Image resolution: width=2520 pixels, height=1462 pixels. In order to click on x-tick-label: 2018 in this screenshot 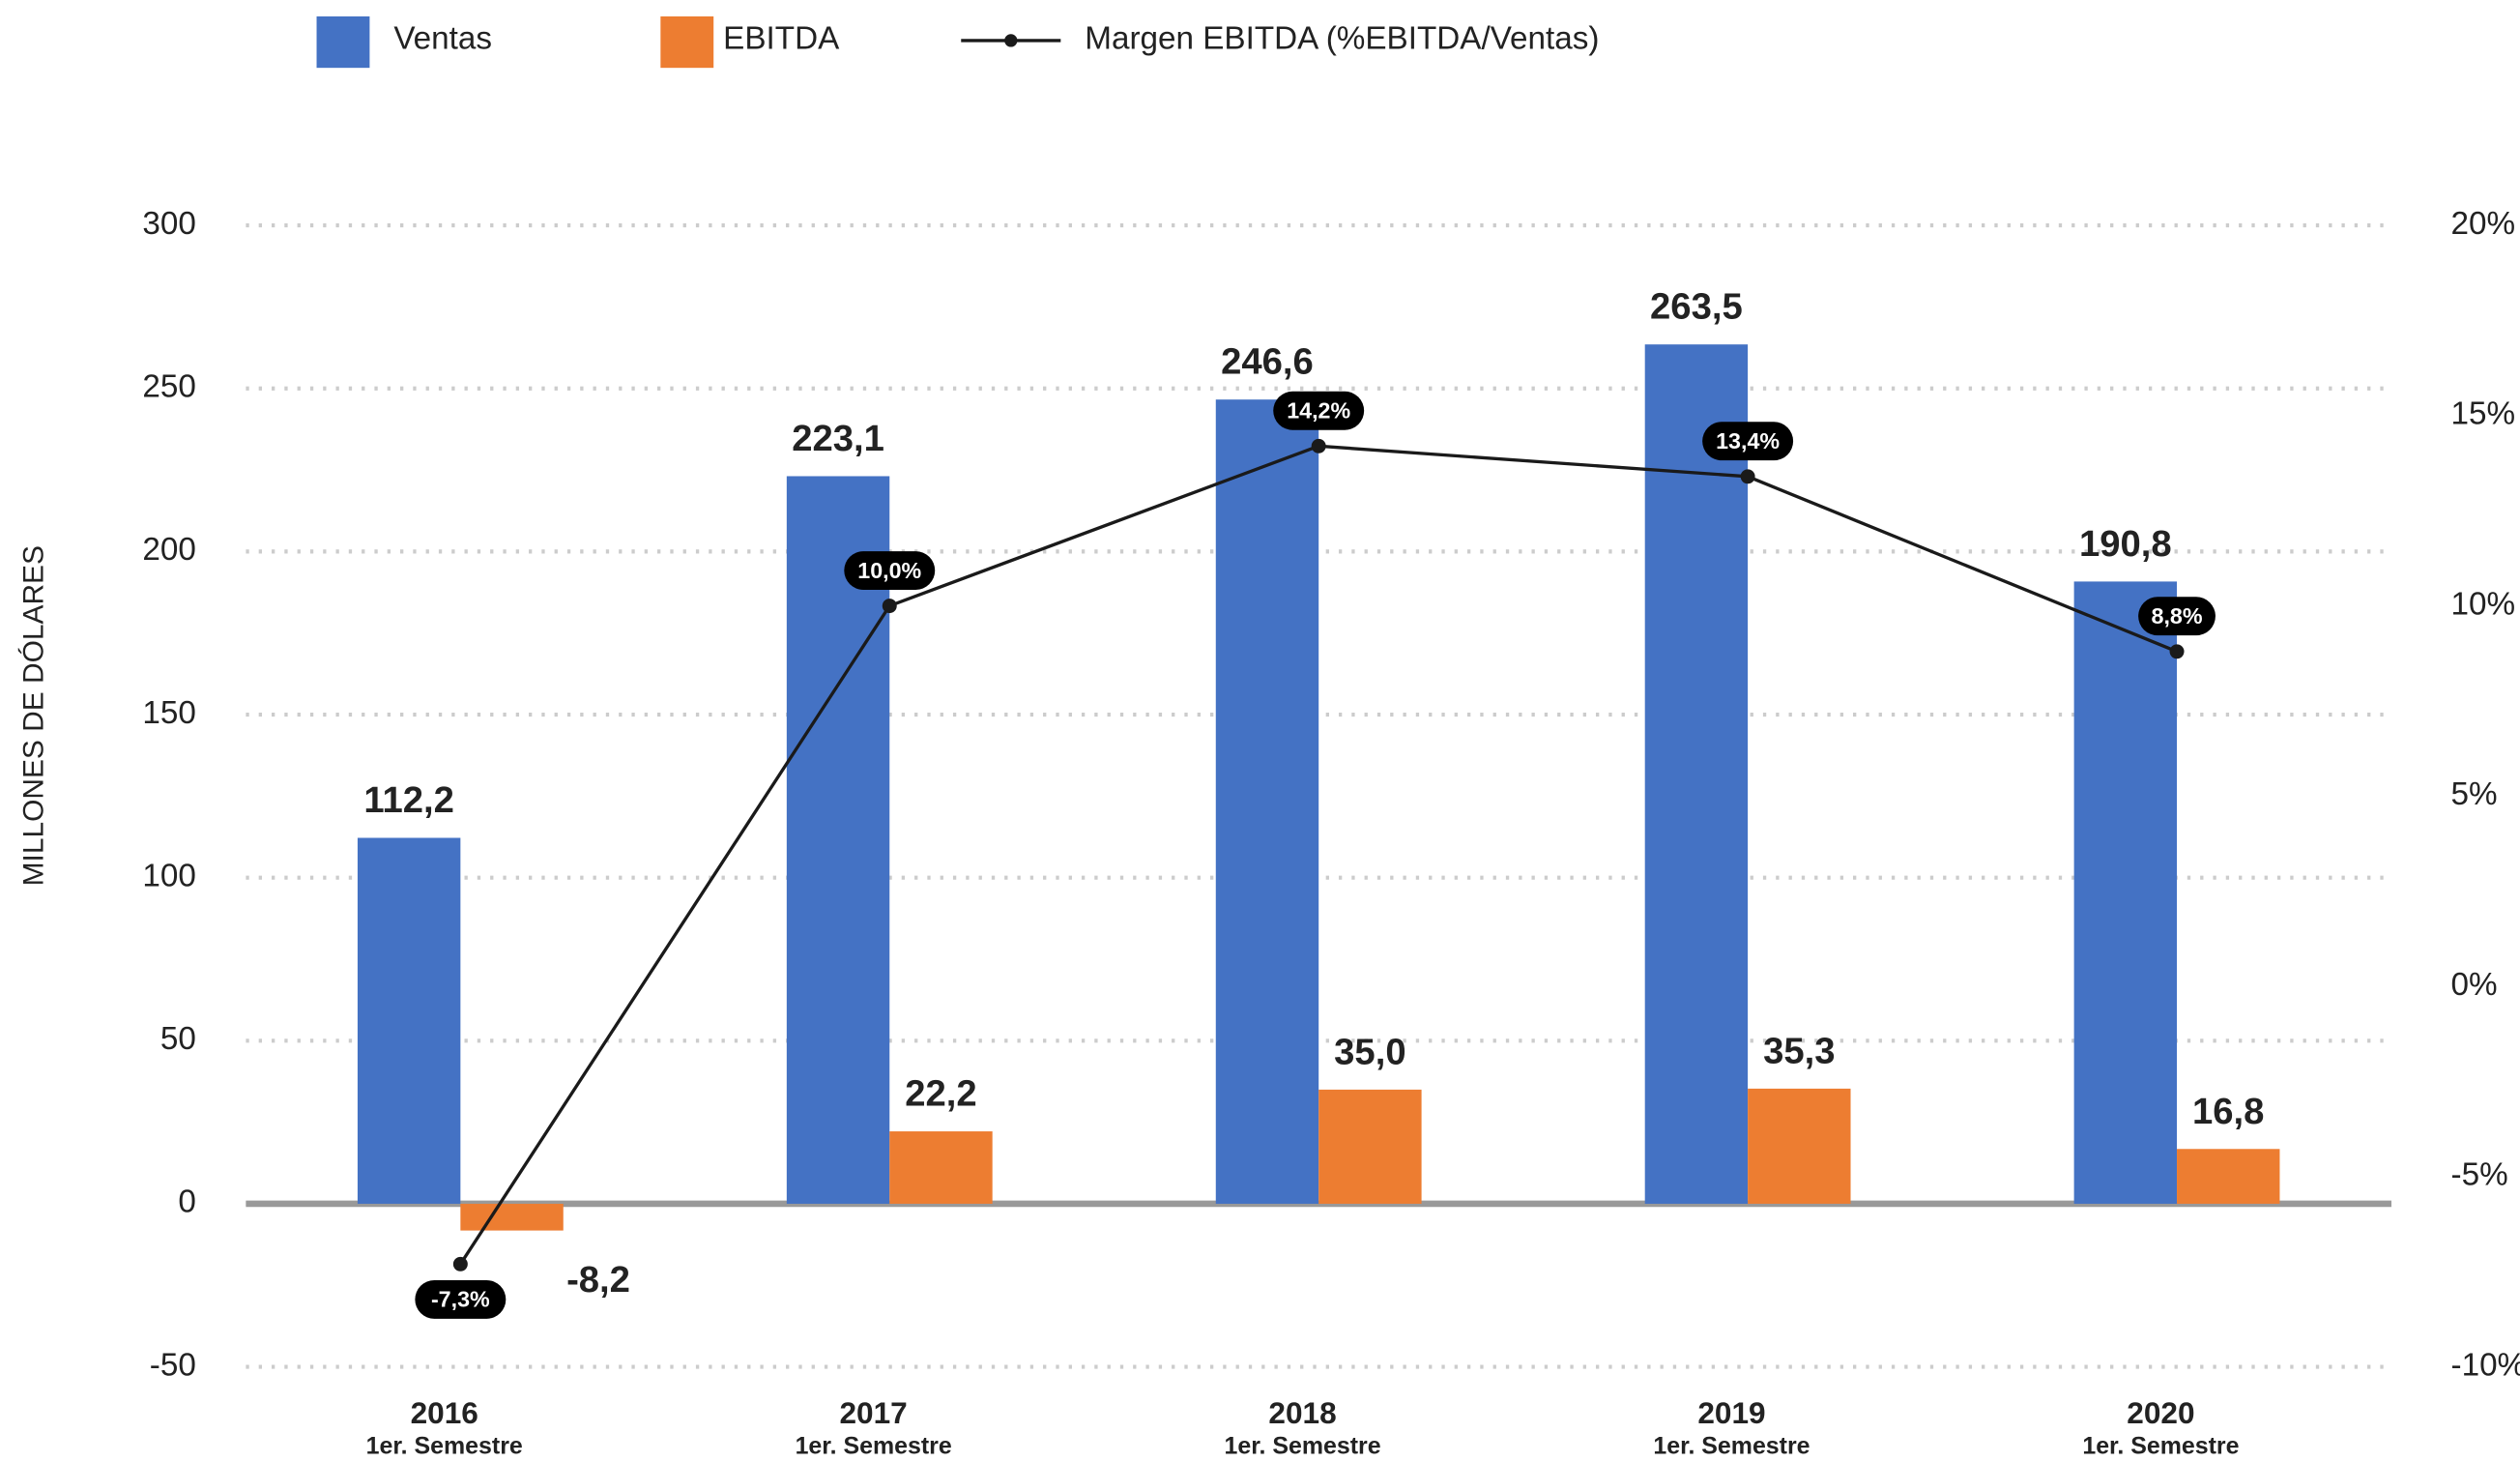, I will do `click(1302, 1412)`.